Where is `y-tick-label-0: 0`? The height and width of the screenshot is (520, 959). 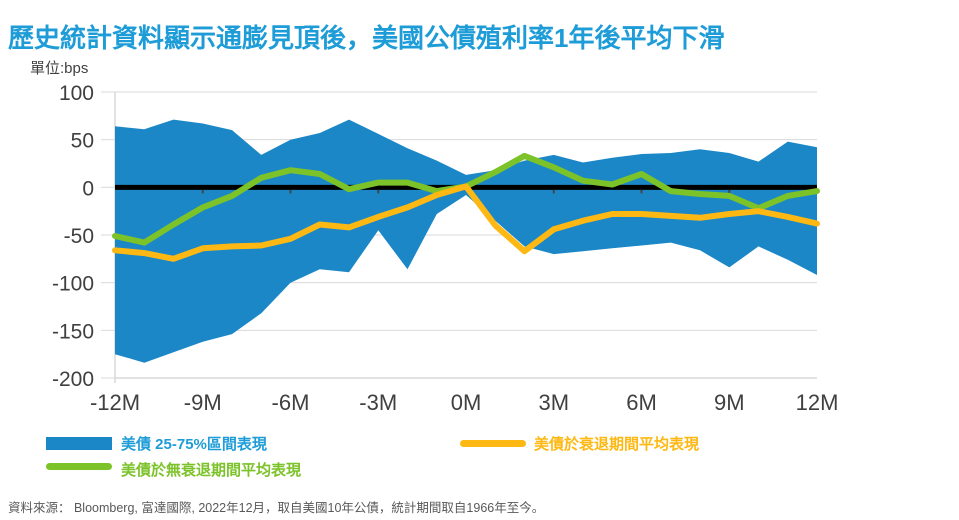
y-tick-label-0: 0 is located at coordinates (88, 188).